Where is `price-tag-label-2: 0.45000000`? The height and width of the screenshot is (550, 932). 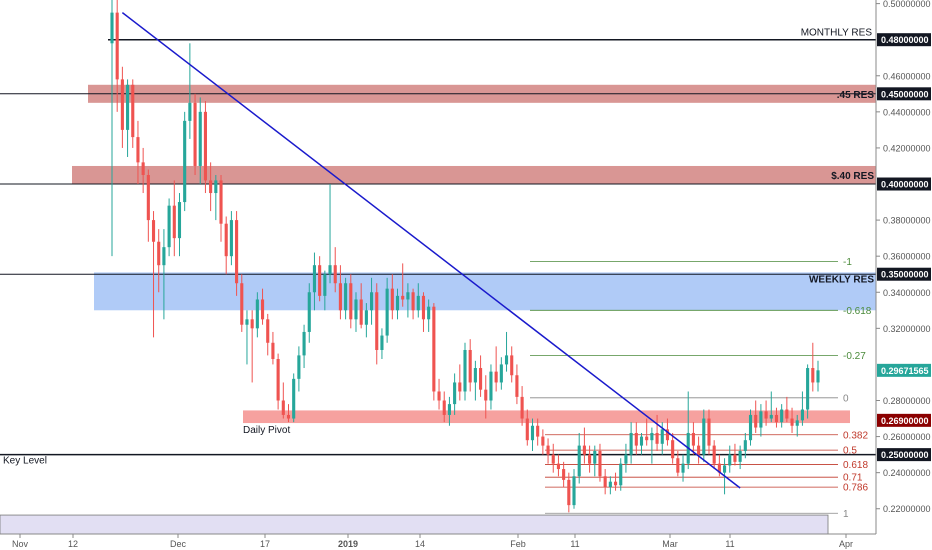
price-tag-label-2: 0.45000000 is located at coordinates (905, 94).